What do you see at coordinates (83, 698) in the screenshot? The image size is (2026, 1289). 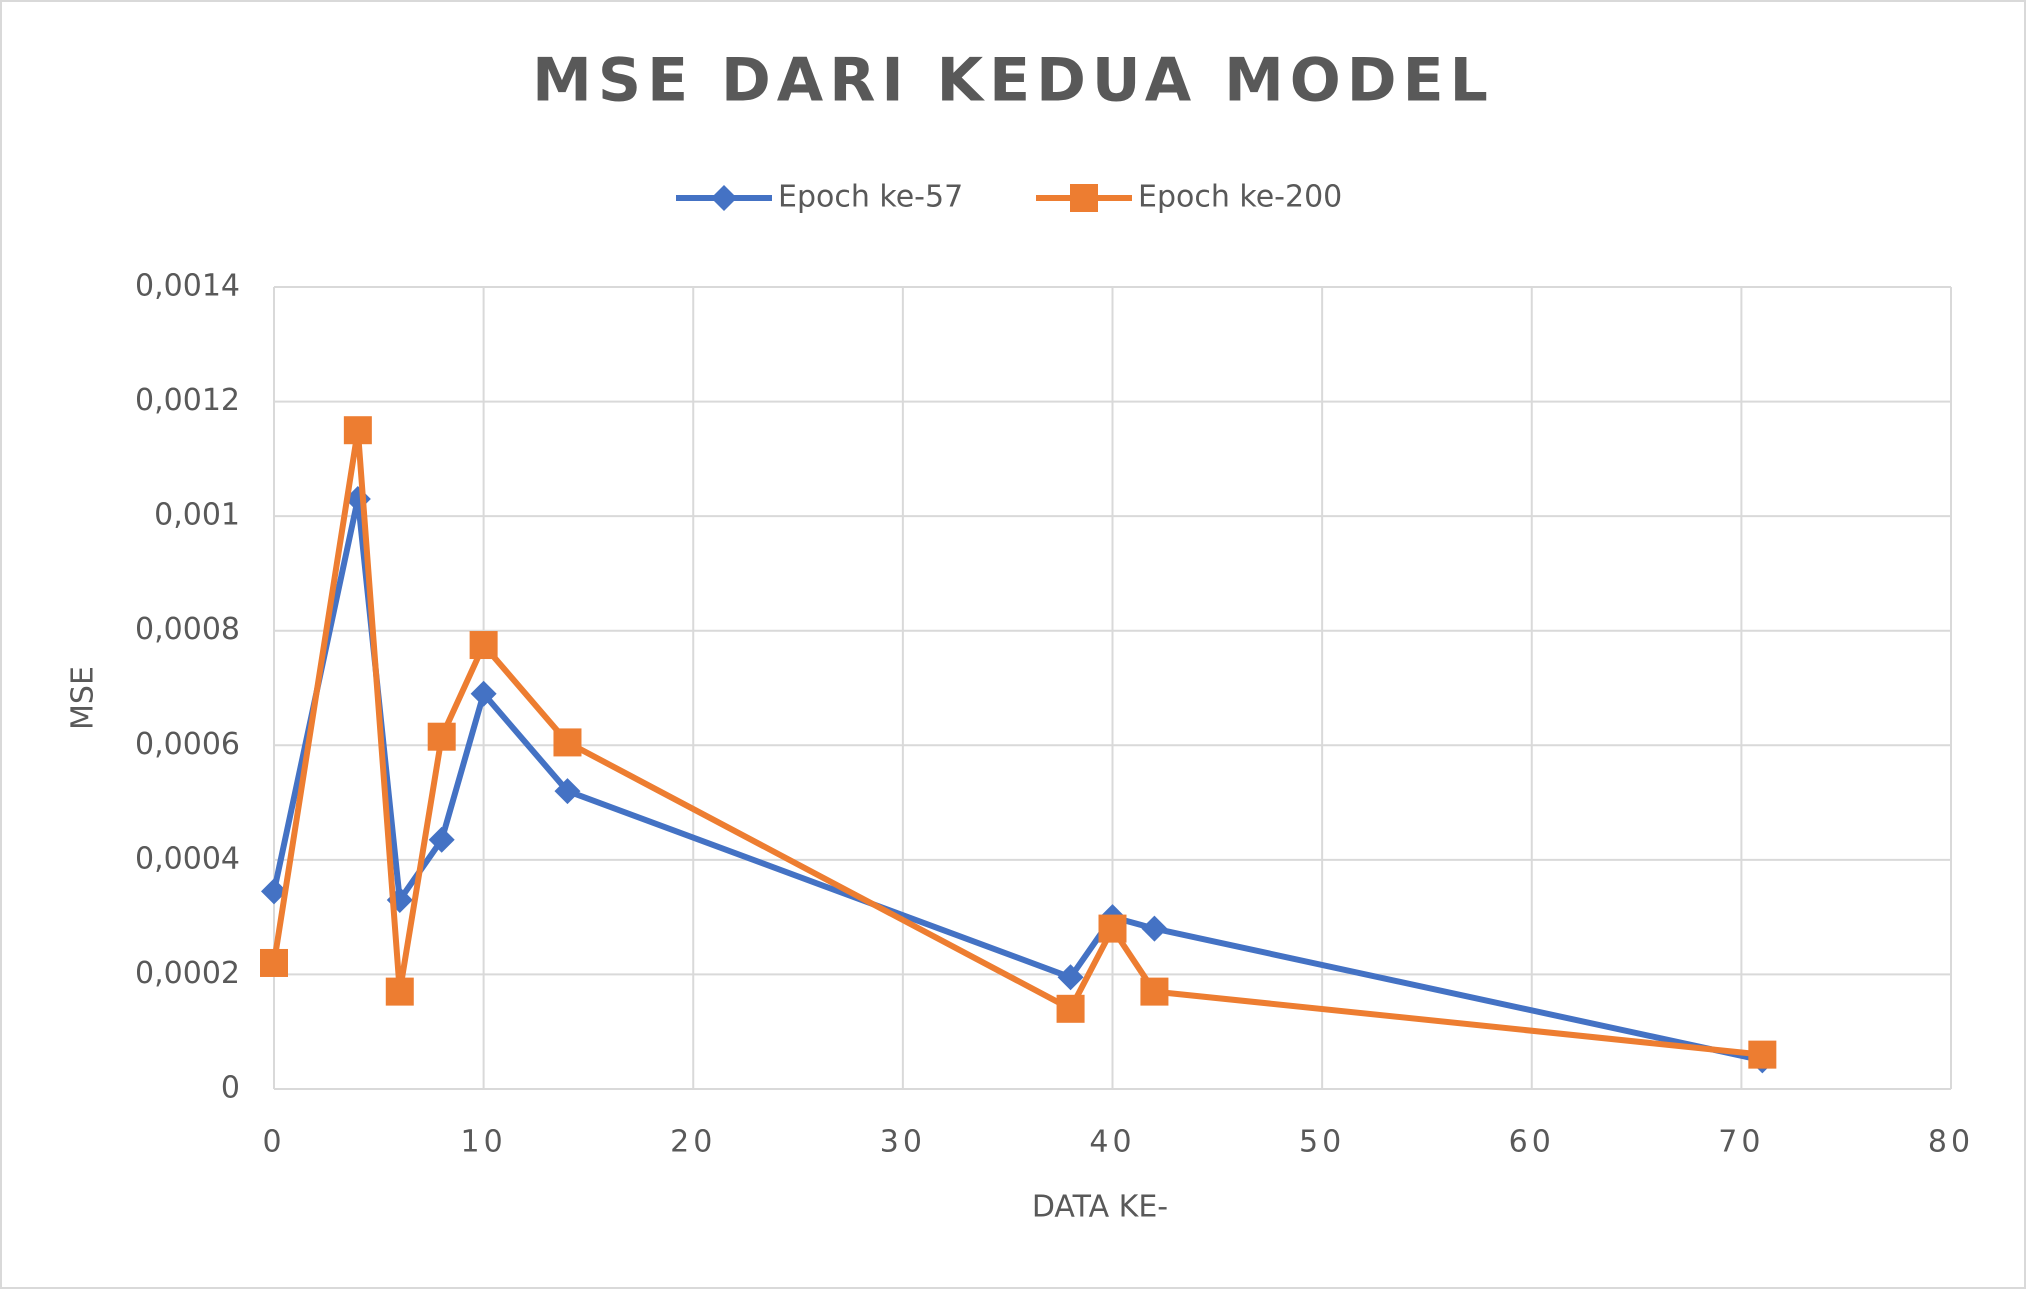 I see `y-axis-title: MSE` at bounding box center [83, 698].